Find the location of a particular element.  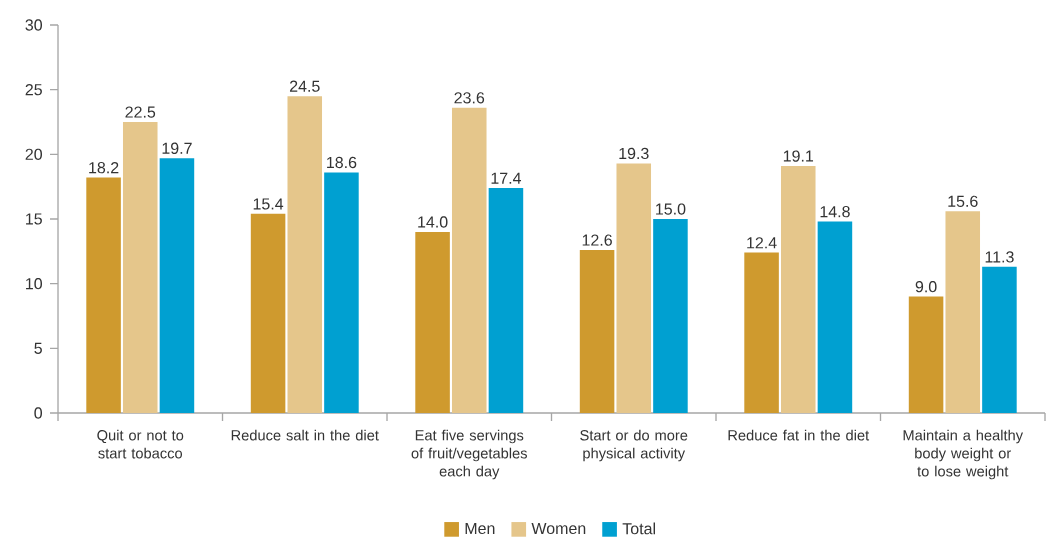

y-tick-label: 25 is located at coordinates (33, 90).